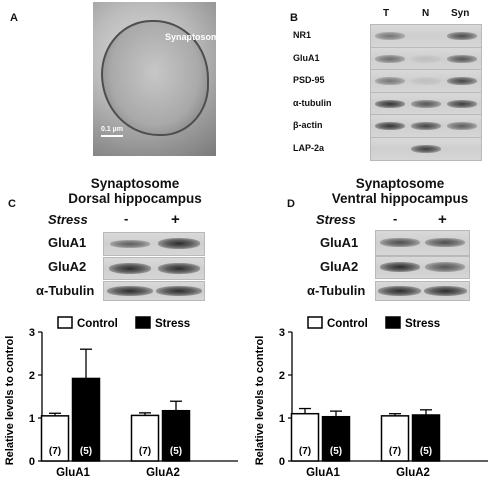 The width and height of the screenshot is (500, 482). What do you see at coordinates (336, 290) in the screenshot?
I see `panel-d-blot-label-tubulin: α-Tubulin` at bounding box center [336, 290].